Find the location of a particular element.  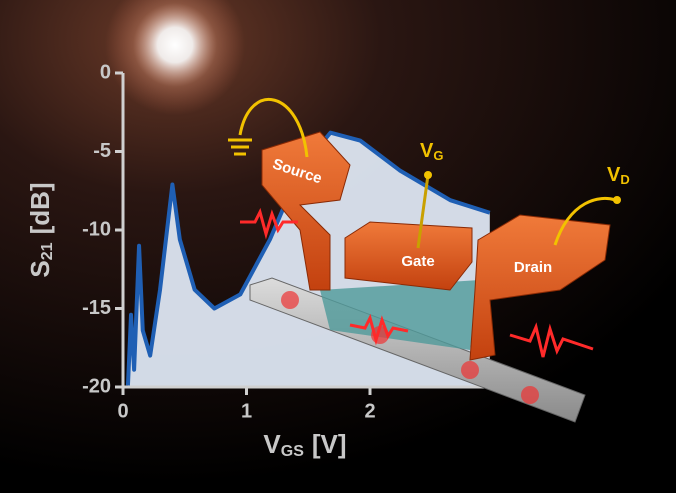

y-axis-label: S21 [dB] is located at coordinates (40, 229).